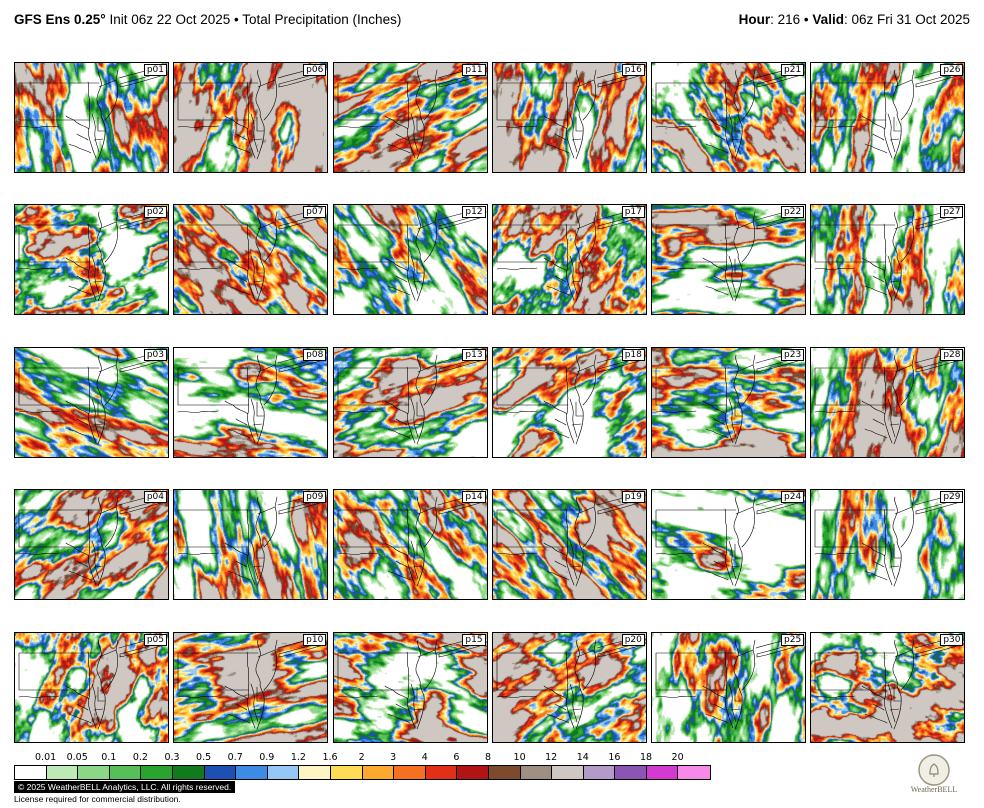 This screenshot has width=984, height=808. I want to click on colorbar-tick-label: 10, so click(519, 757).